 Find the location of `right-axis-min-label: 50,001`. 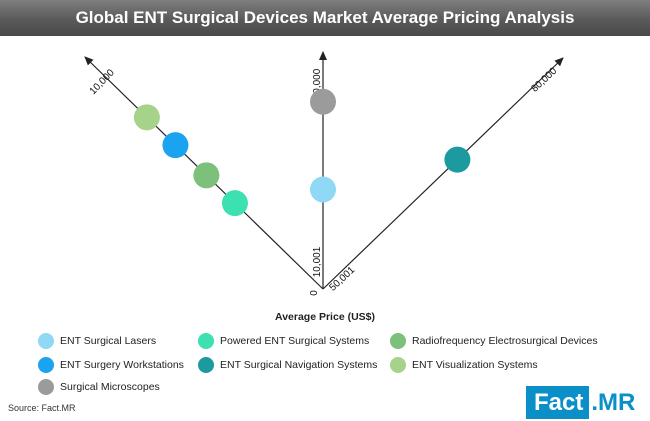

right-axis-min-label: 50,001 is located at coordinates (342, 278).